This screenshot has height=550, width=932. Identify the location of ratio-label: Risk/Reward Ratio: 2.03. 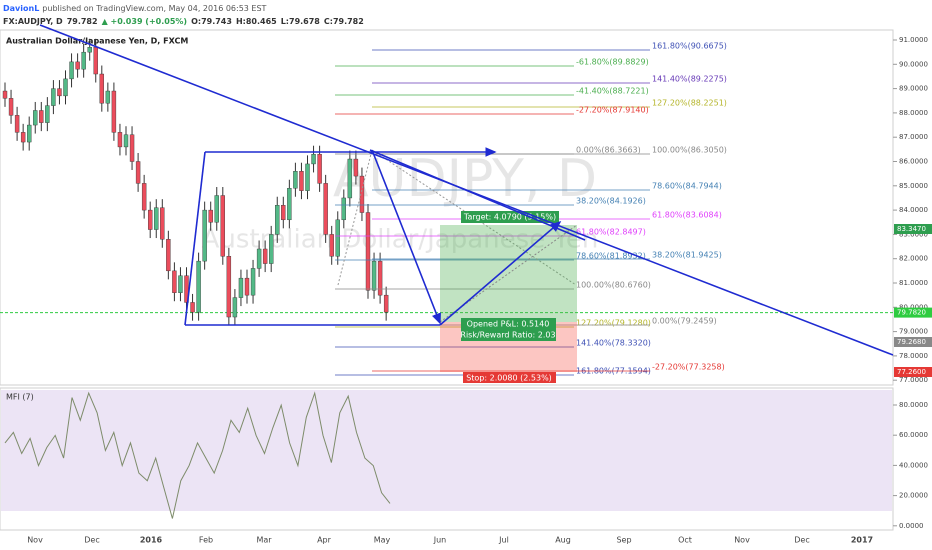
(507, 335).